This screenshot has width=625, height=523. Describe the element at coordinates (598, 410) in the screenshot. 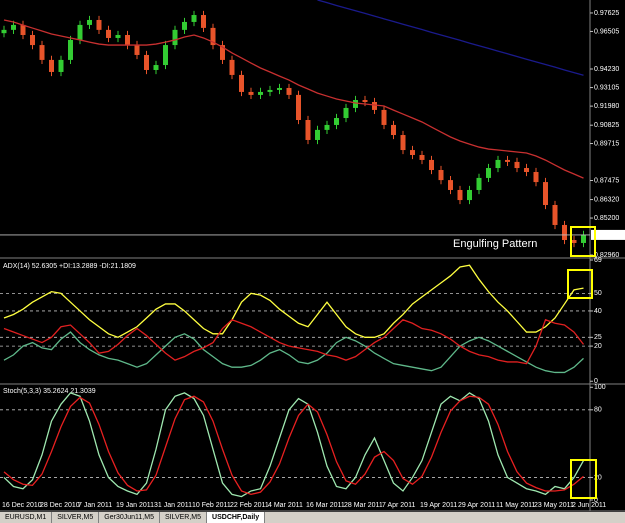

I see `y-tick-label: 80` at that location.